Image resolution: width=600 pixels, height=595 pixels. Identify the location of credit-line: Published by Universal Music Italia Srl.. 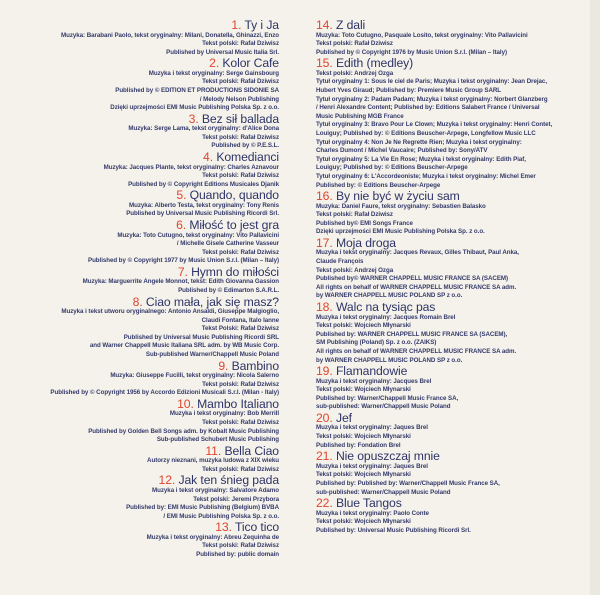
(222, 52).